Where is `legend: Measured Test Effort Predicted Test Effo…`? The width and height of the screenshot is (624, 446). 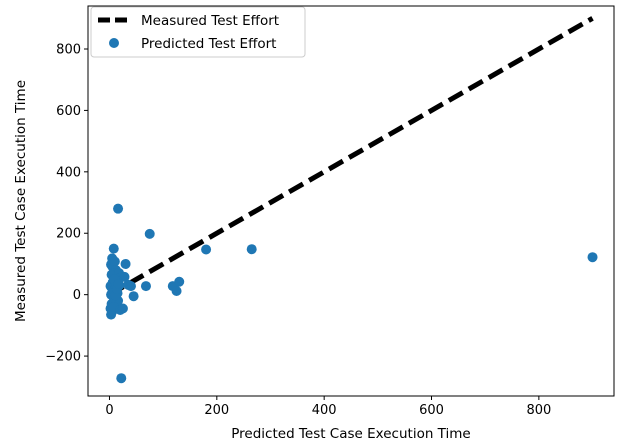 legend: Measured Test Effort Predicted Test Effo… is located at coordinates (198, 32).